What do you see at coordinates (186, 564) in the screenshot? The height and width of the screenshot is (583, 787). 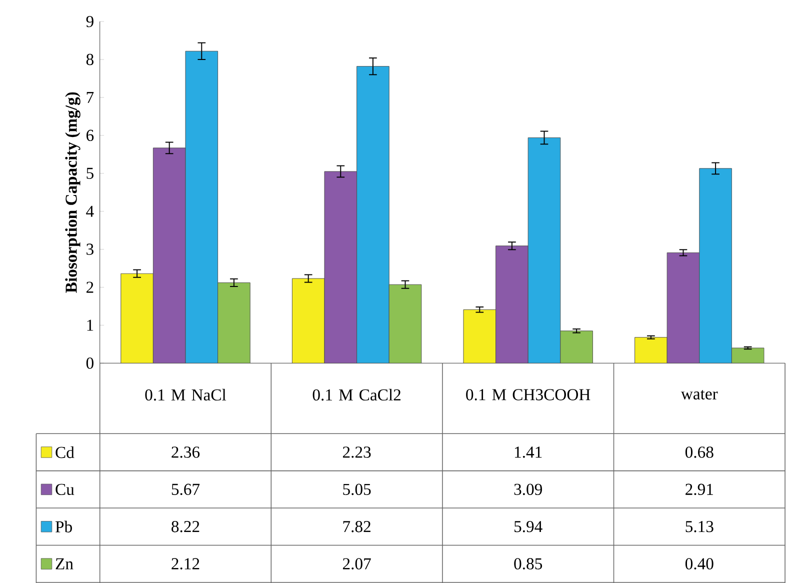 I see `data-label: 2.12` at bounding box center [186, 564].